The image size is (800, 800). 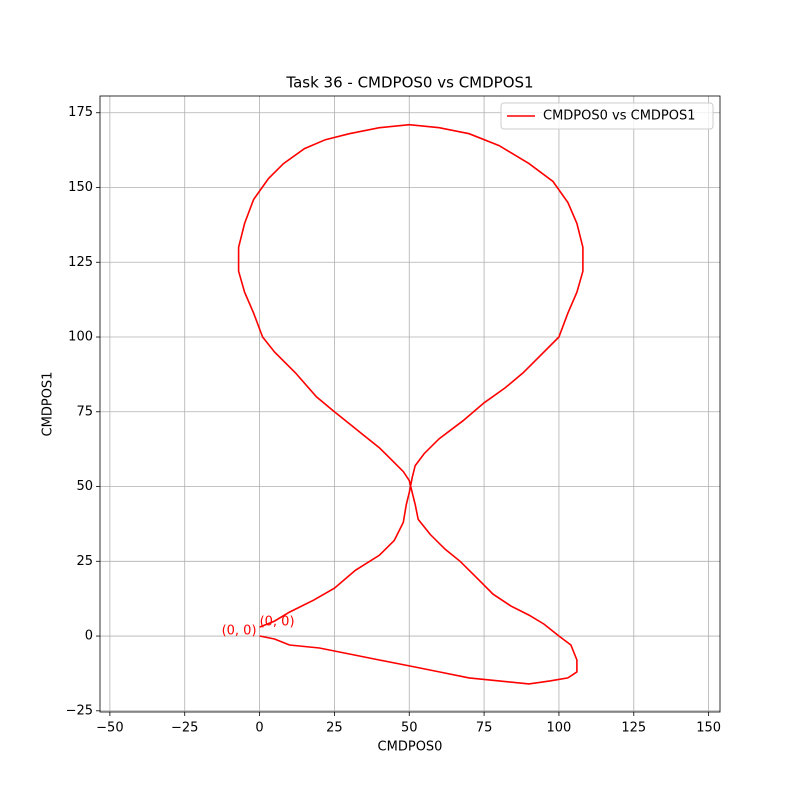 What do you see at coordinates (633, 728) in the screenshot?
I see `x-tick-label: 125` at bounding box center [633, 728].